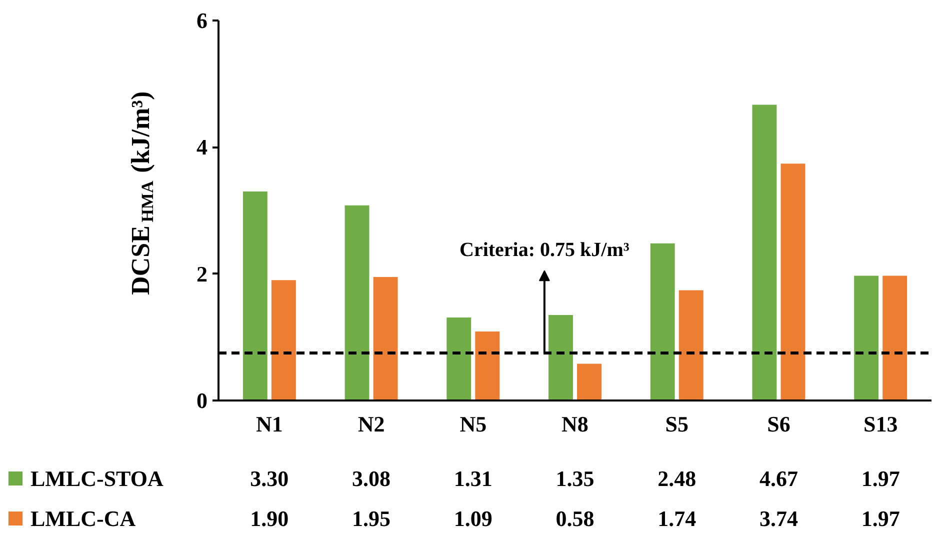  What do you see at coordinates (778, 478) in the screenshot?
I see `data-label: 4.67` at bounding box center [778, 478].